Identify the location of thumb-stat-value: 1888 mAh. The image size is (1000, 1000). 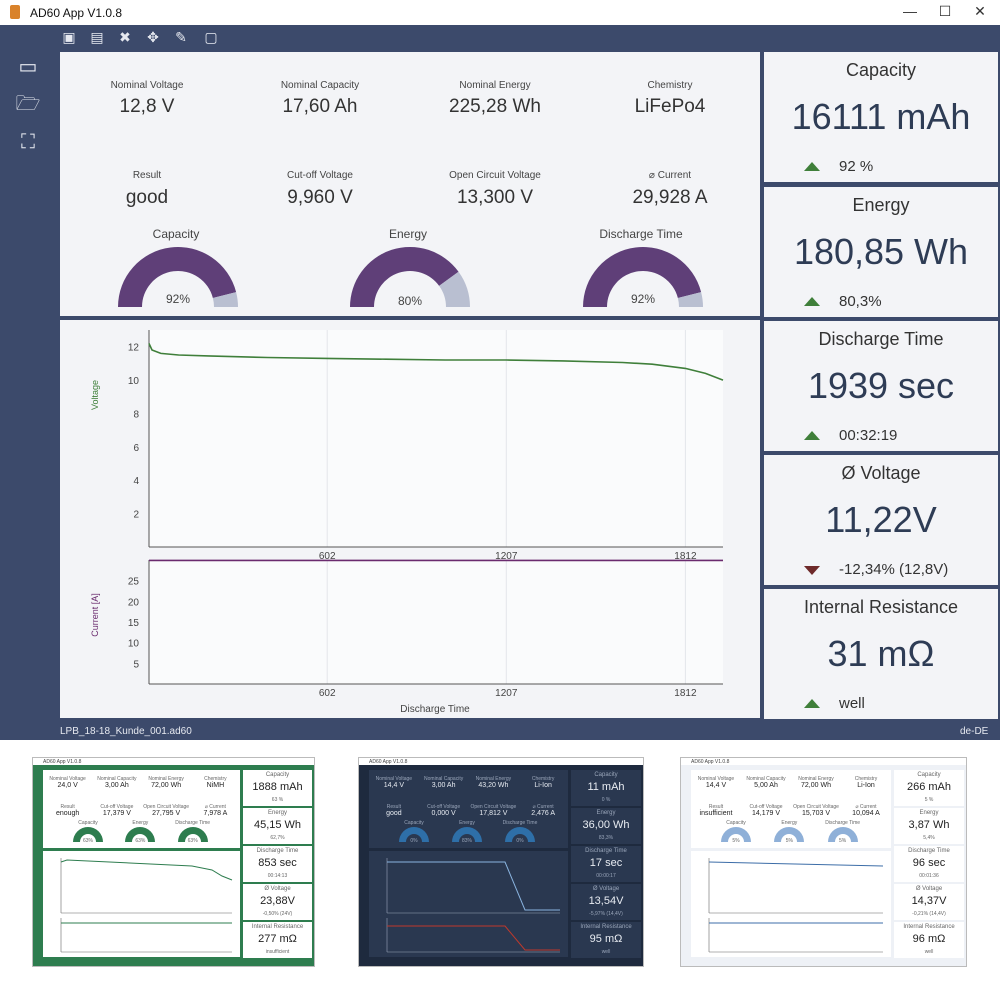
(277, 787).